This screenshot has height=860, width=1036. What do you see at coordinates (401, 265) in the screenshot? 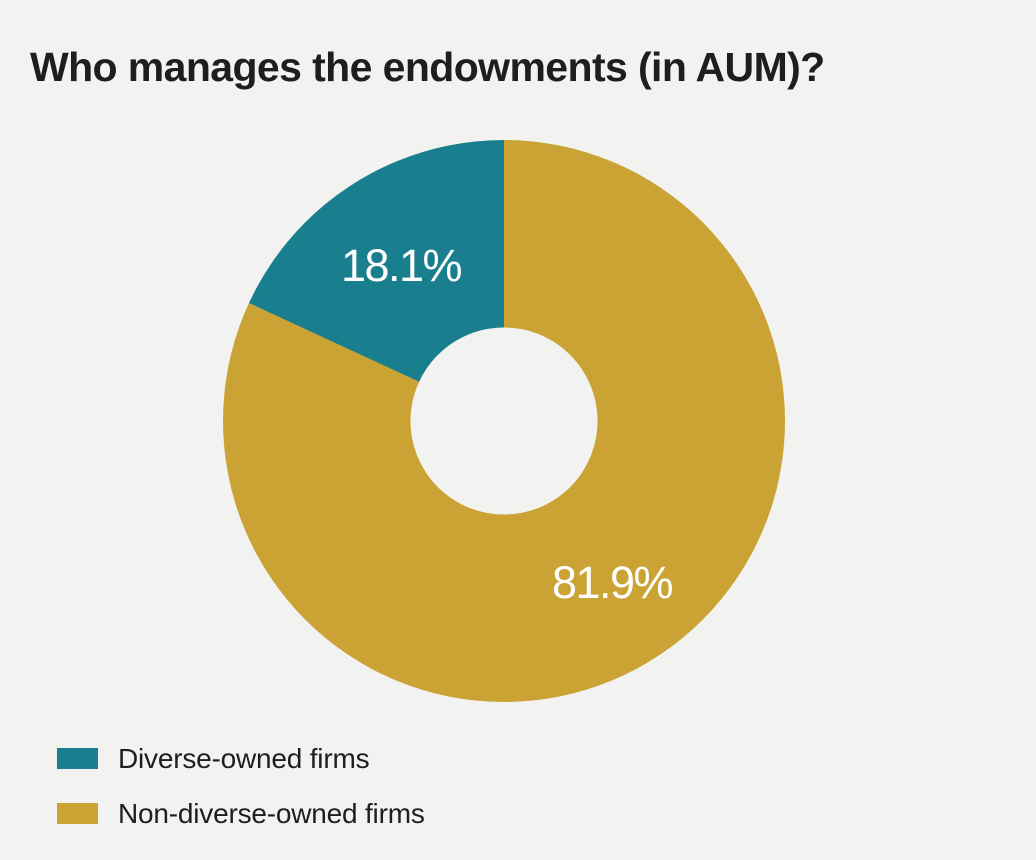
I see `slice-label-diverse: 18.1%` at bounding box center [401, 265].